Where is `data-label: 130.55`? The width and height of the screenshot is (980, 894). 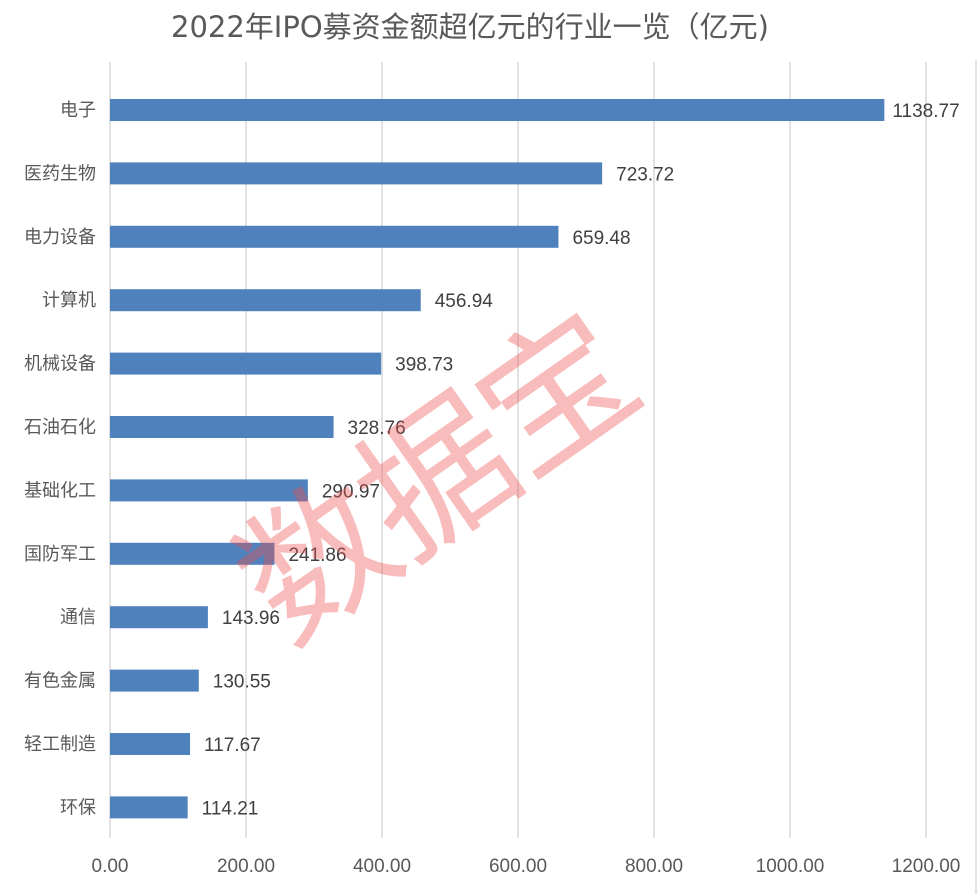 data-label: 130.55 is located at coordinates (242, 682).